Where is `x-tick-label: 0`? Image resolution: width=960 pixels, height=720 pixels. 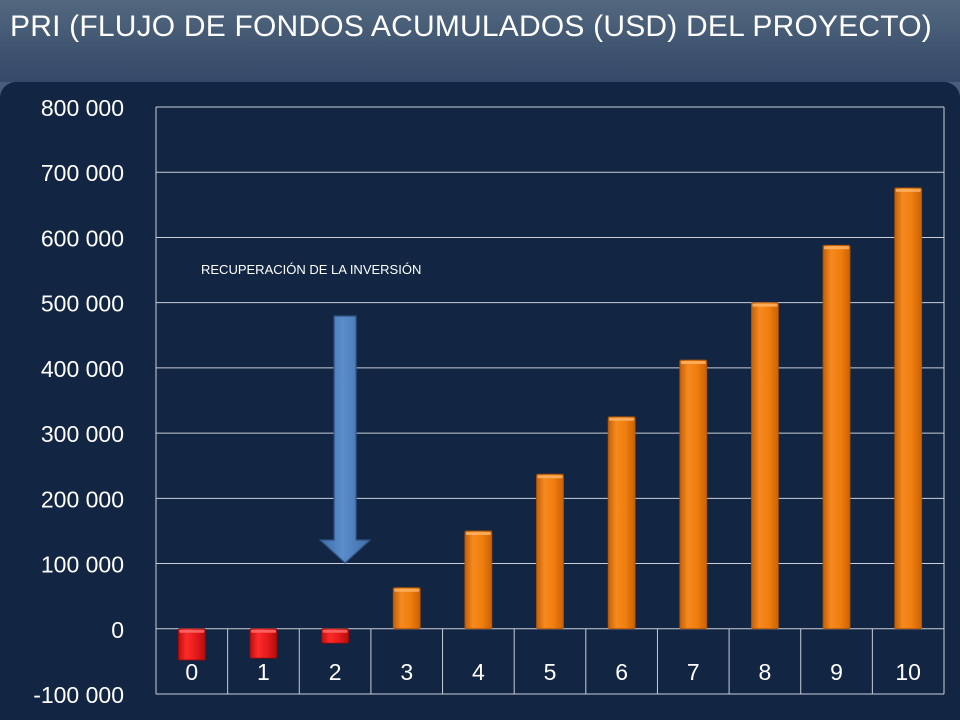 x-tick-label: 0 is located at coordinates (191, 672).